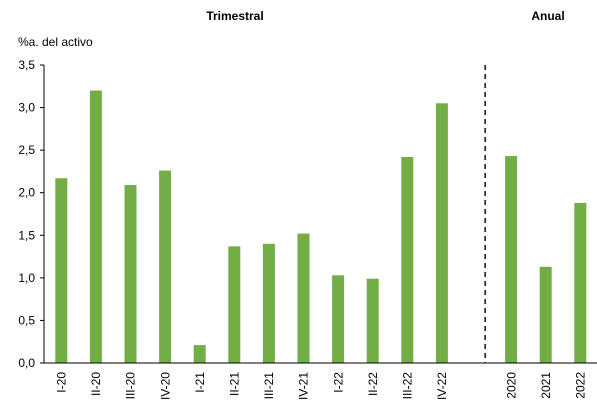 Image resolution: width=597 pixels, height=406 pixels. Describe the element at coordinates (304, 386) in the screenshot. I see `x-tick-label: IV-21` at that location.